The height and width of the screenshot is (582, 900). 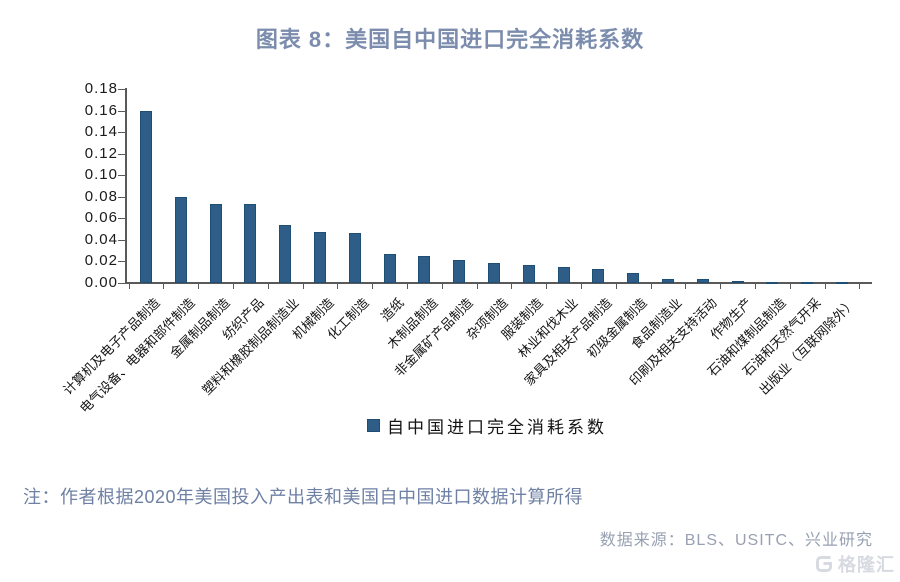 I want to click on y-axis-tick-label: 0.06, so click(x=101, y=218).